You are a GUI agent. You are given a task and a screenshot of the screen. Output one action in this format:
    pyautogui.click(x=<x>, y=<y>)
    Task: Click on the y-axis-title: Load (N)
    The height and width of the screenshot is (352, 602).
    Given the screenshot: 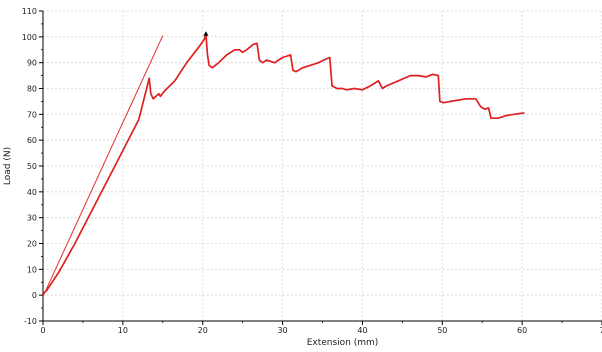 What is the action you would take?
    pyautogui.click(x=8, y=166)
    